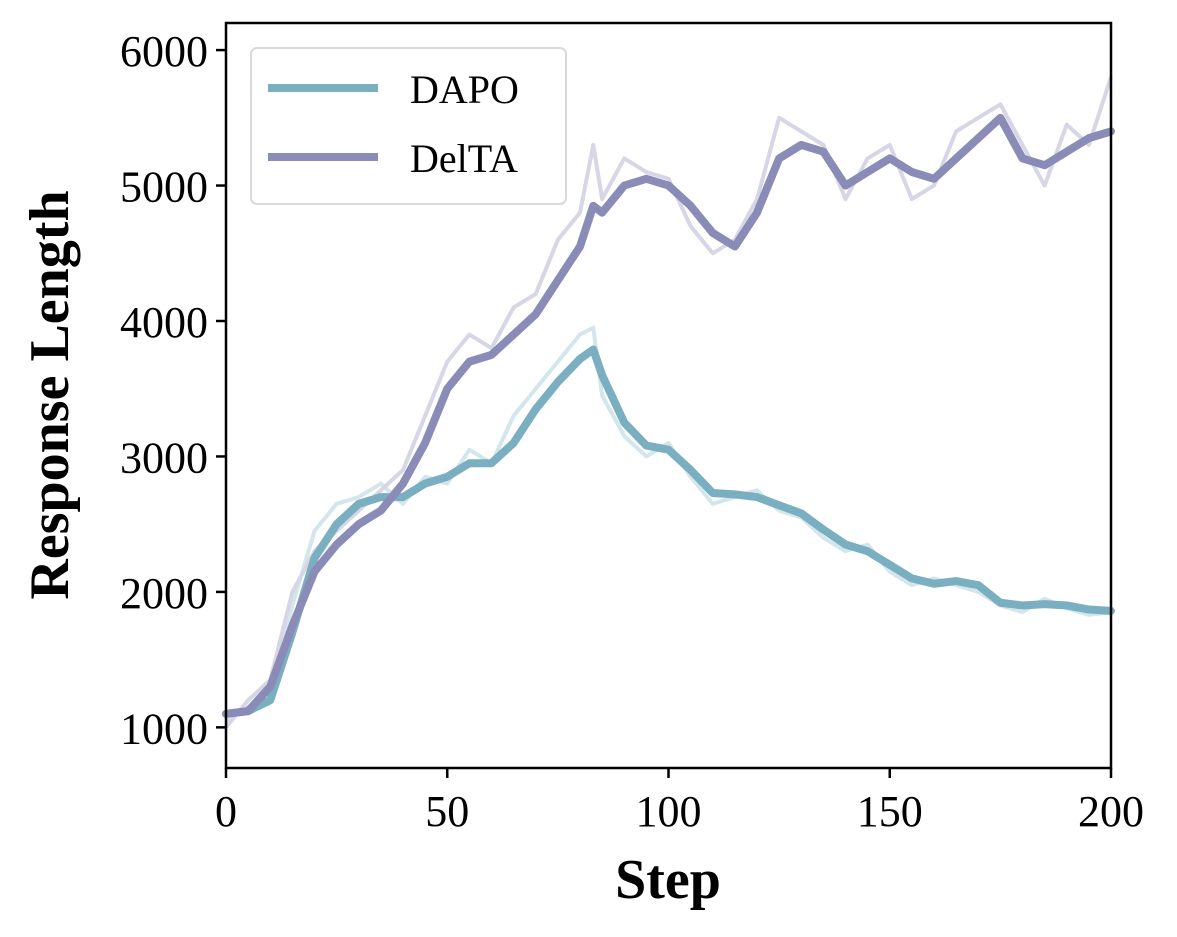 The image size is (1177, 937). I want to click on legend: DAPO DelTA, so click(408, 126).